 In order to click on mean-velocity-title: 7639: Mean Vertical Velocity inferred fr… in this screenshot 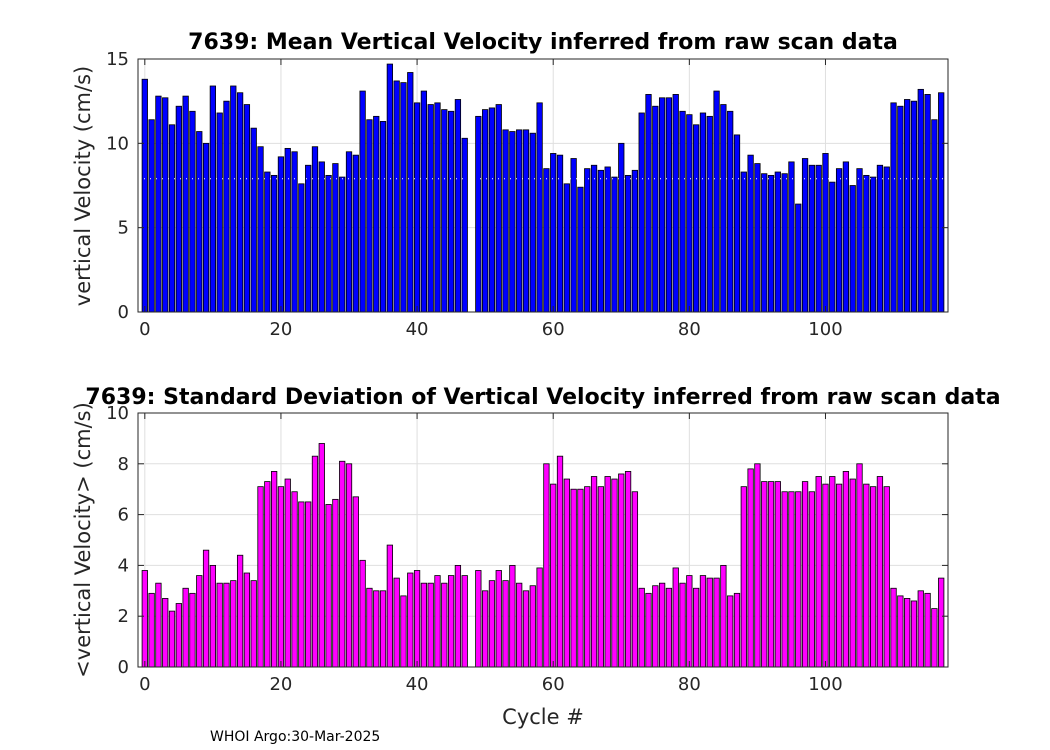, I will do `click(543, 42)`.